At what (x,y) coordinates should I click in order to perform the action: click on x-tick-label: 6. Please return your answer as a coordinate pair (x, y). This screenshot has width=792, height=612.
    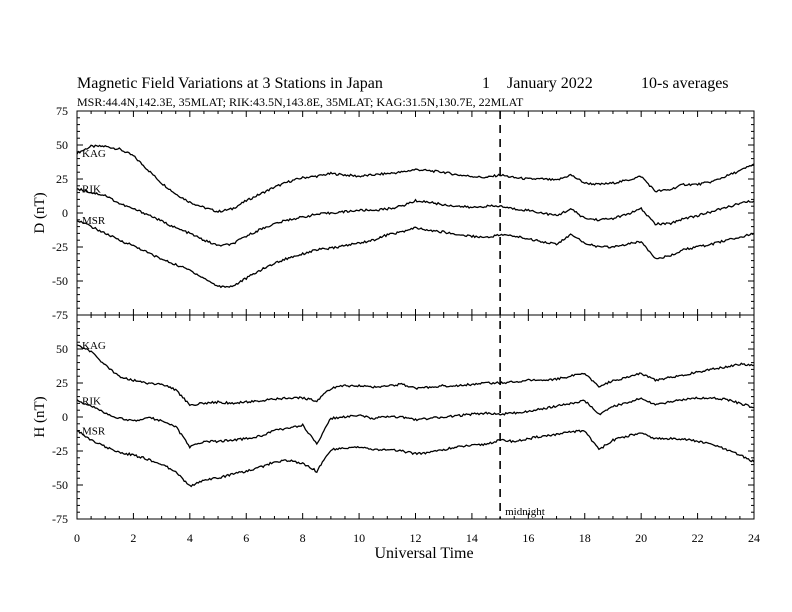
    Looking at the image, I should click on (246, 538).